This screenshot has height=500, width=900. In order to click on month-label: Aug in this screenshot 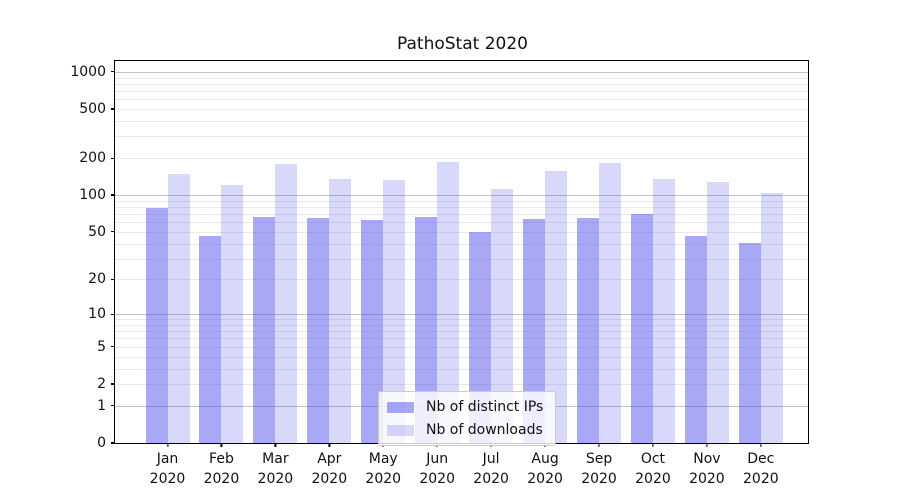, I will do `click(545, 459)`.